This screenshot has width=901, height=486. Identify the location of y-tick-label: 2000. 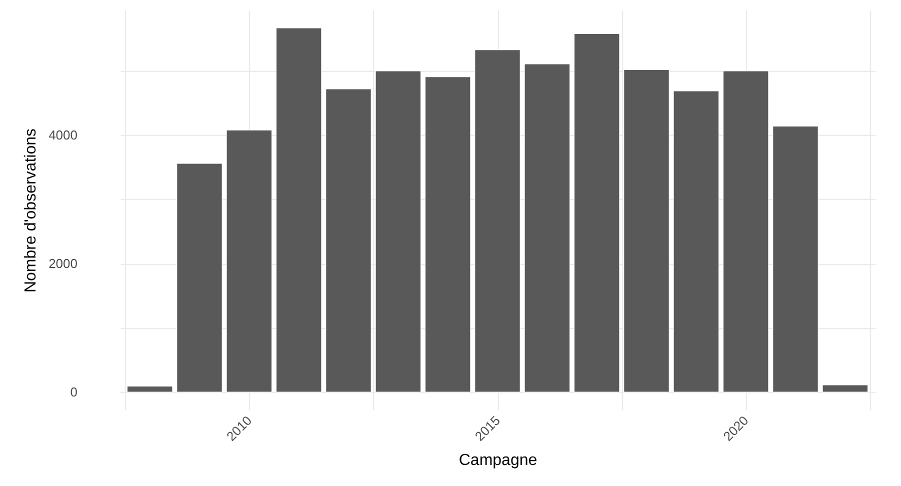
(63, 264).